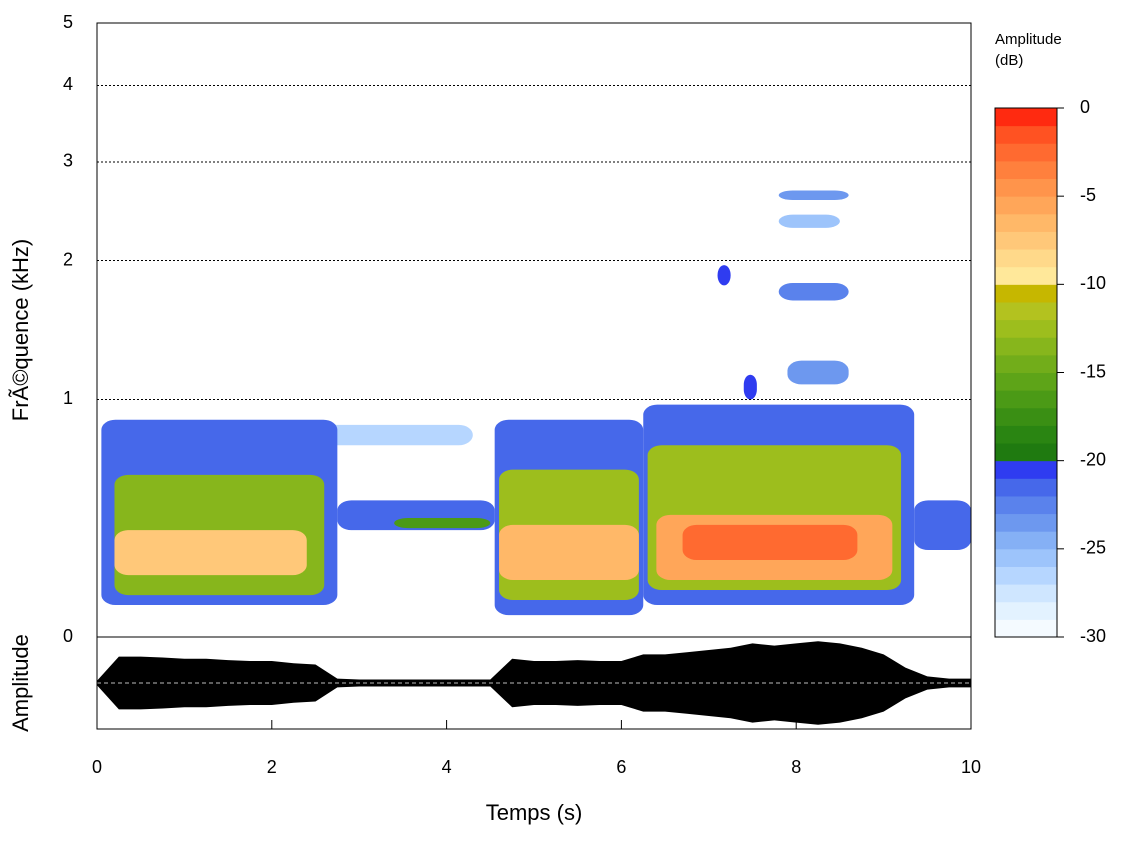  Describe the element at coordinates (971, 767) in the screenshot. I see `x-tick-label: 10` at that location.